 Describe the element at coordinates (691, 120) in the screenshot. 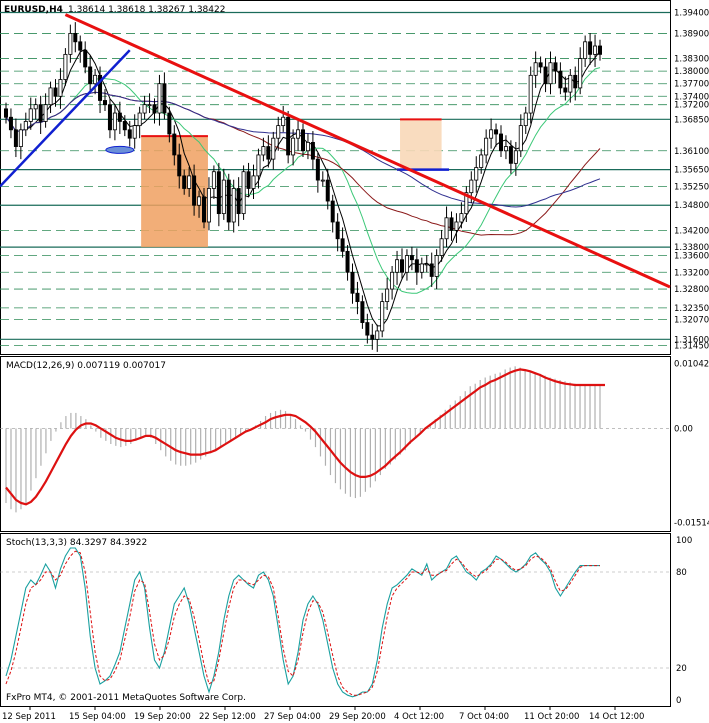

I see `price-tick-label: 1.36850` at that location.